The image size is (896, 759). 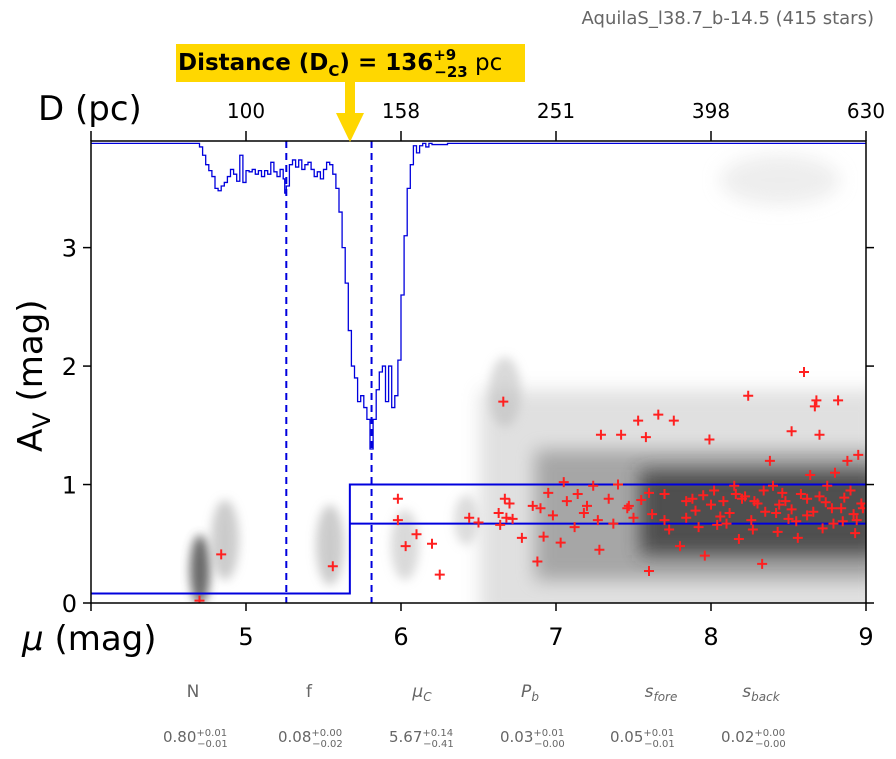 I want to click on x-tick-label: 8, so click(x=710, y=637).